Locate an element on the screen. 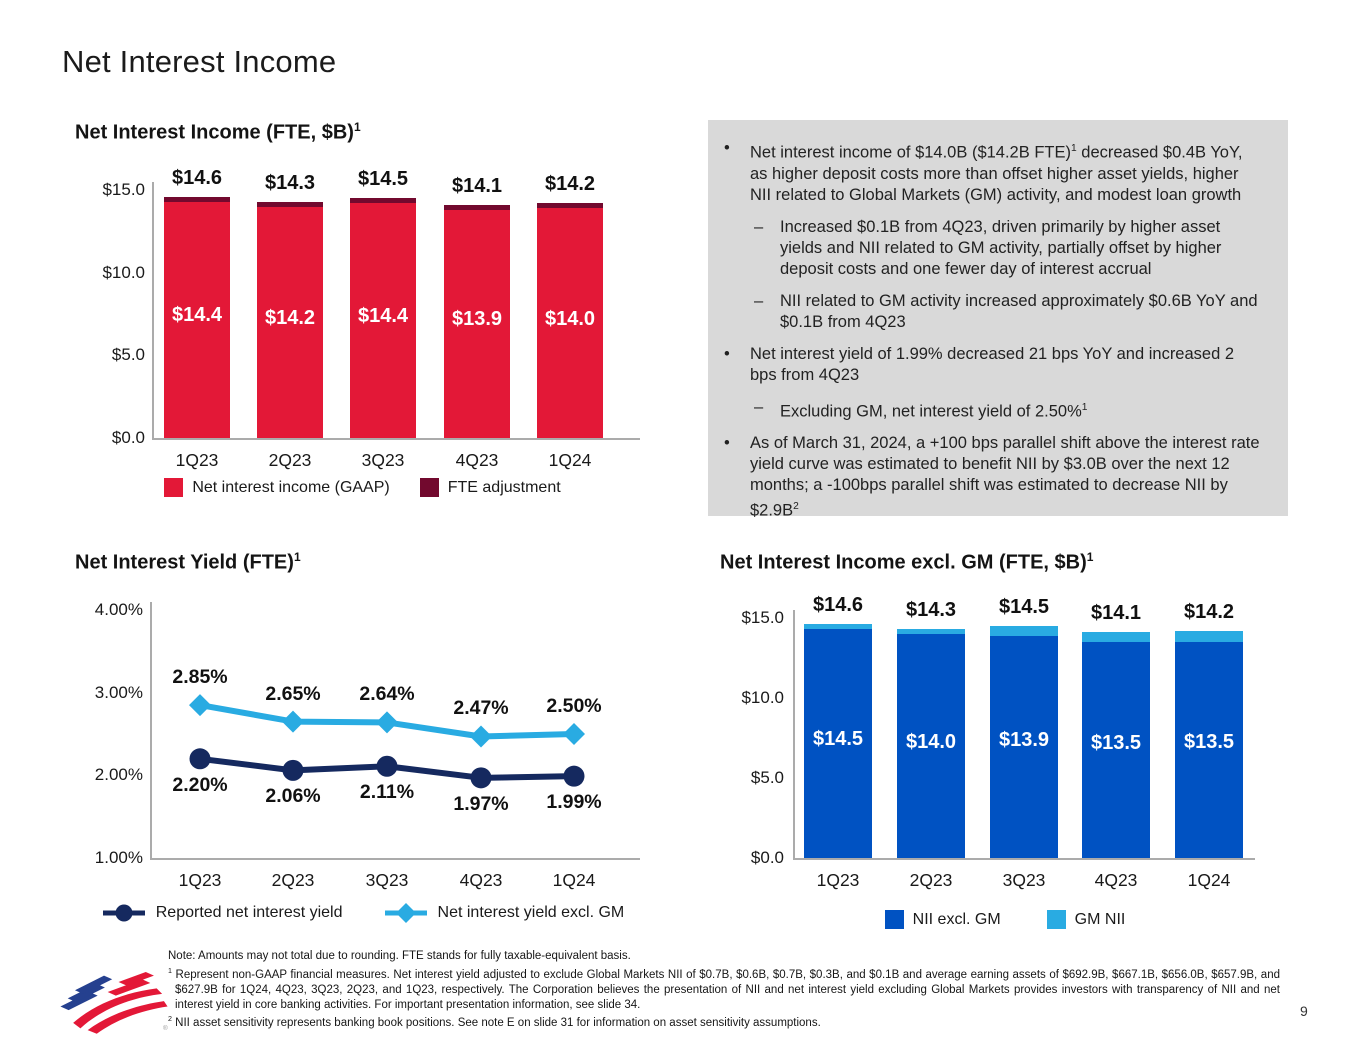  bar-total-label: $14.2 is located at coordinates (1209, 611).